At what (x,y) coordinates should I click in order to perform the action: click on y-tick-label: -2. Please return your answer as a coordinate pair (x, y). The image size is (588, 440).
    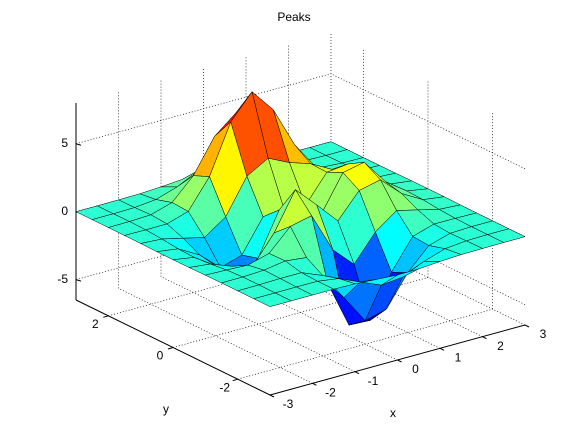
    Looking at the image, I should click on (224, 387).